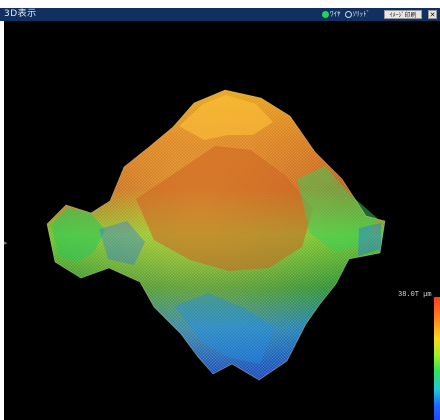 The width and height of the screenshot is (440, 420). What do you see at coordinates (220, 14) in the screenshot?
I see `title-bar: 3D表示 ﾜｲﾔ ｿﾘｯﾄﾞ ｲﾒｰｼﾞ印刷 ✕` at bounding box center [220, 14].